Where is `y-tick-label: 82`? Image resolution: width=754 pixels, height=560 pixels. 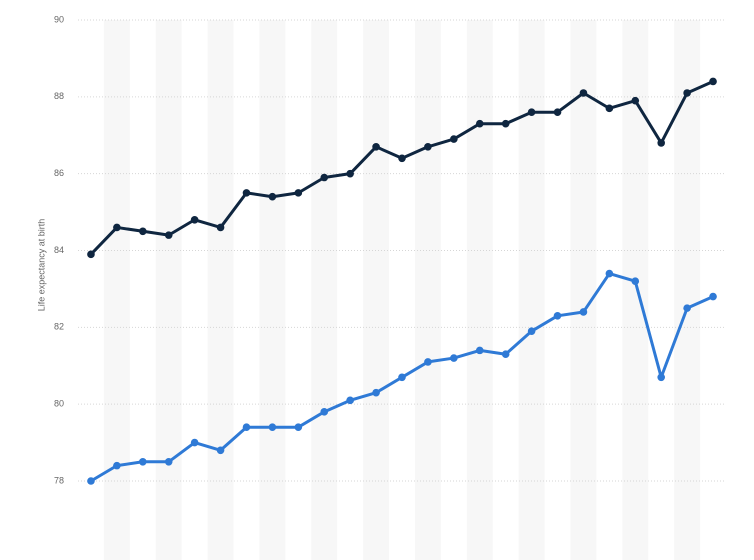 y-tick-label: 82 is located at coordinates (59, 327).